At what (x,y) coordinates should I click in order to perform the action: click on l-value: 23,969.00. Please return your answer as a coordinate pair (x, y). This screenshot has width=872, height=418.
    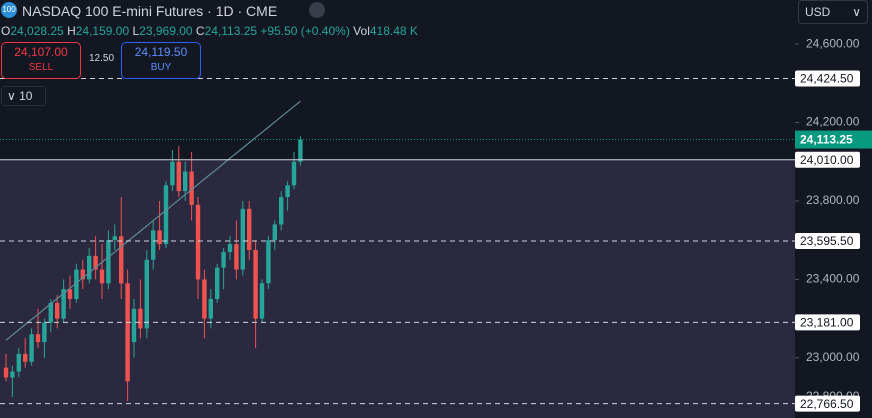
    Looking at the image, I should click on (166, 31).